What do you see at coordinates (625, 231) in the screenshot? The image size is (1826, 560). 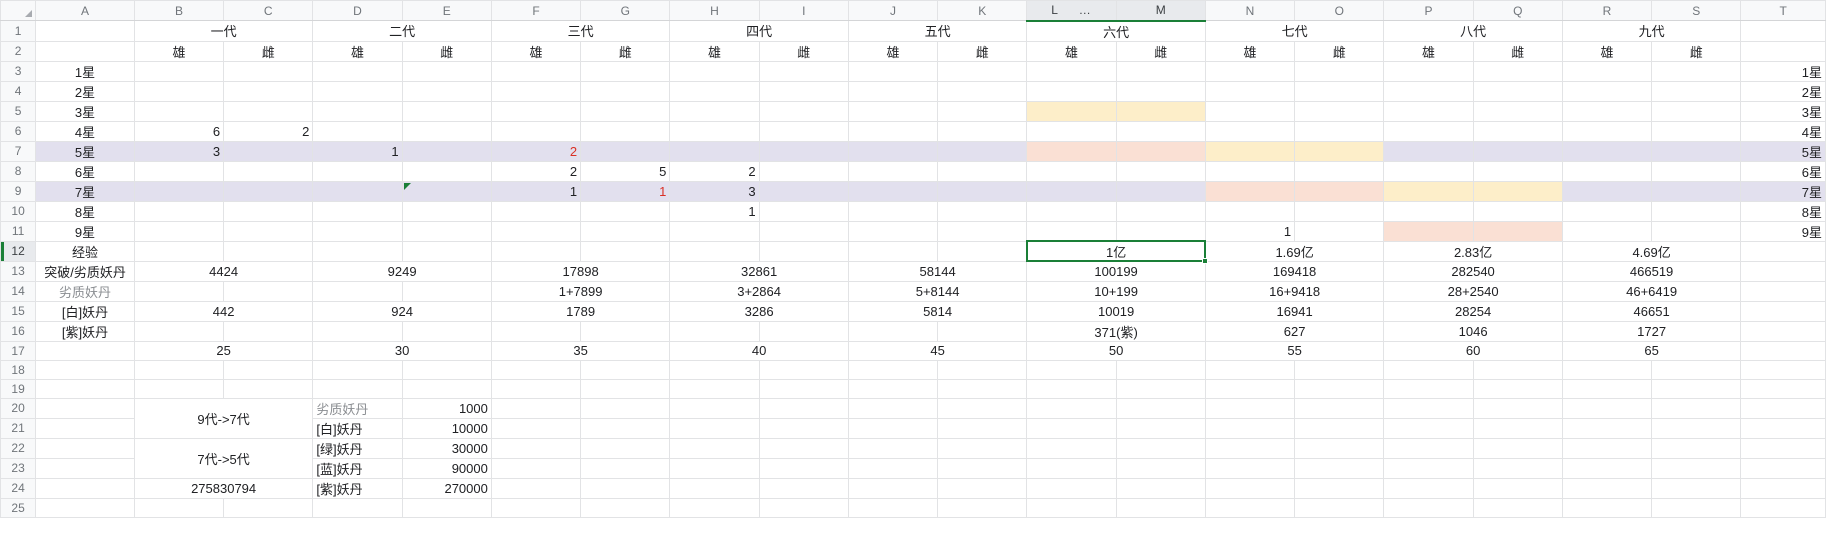 I see `cell-G11` at bounding box center [625, 231].